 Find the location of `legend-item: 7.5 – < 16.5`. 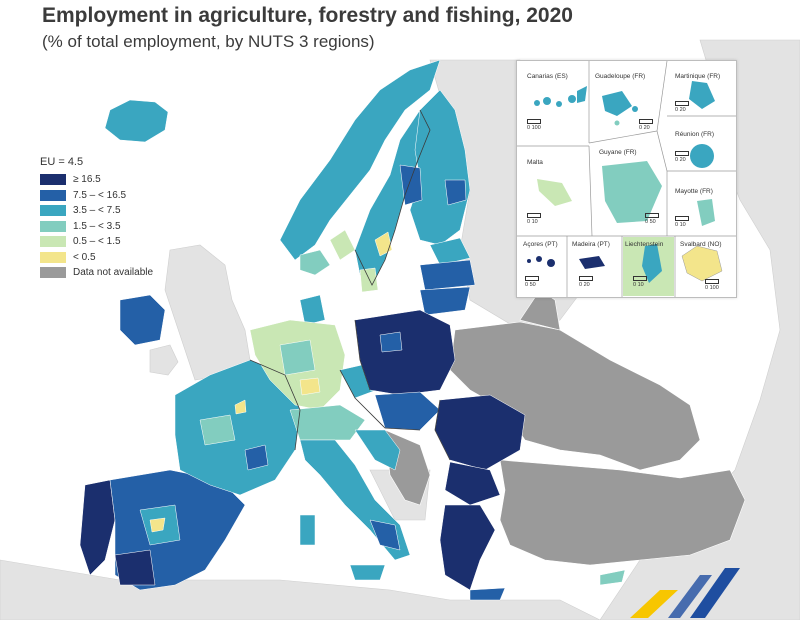

legend-item: 7.5 – < 16.5 is located at coordinates (96, 196).